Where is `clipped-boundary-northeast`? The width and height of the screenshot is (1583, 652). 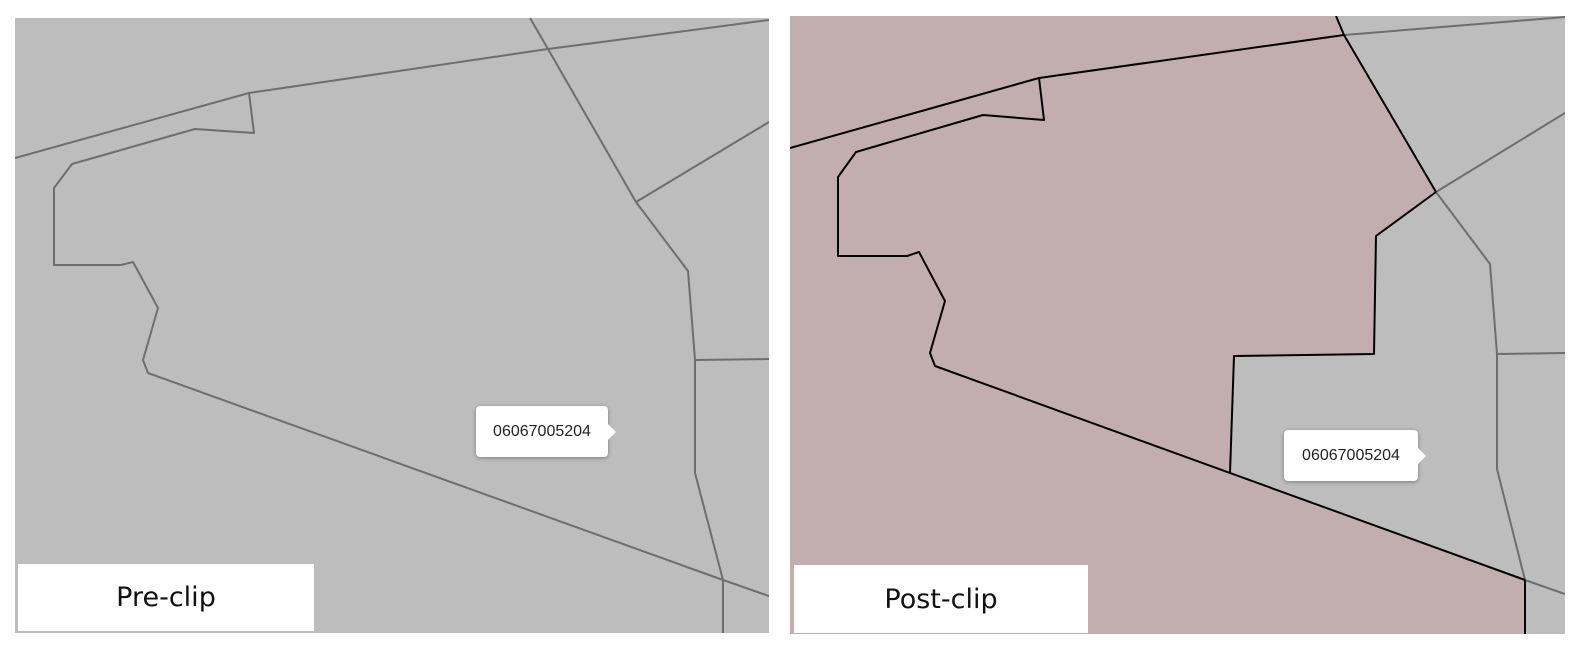 clipped-boundary-northeast is located at coordinates (1386, 104).